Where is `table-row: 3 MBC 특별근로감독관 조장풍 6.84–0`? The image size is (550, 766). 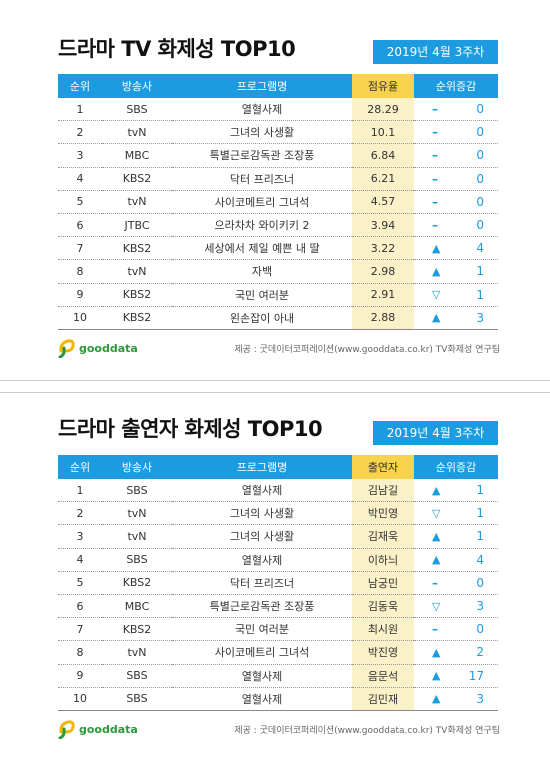
table-row: 3 MBC 특별근로감독관 조장풍 6.84–0 is located at coordinates (278, 155).